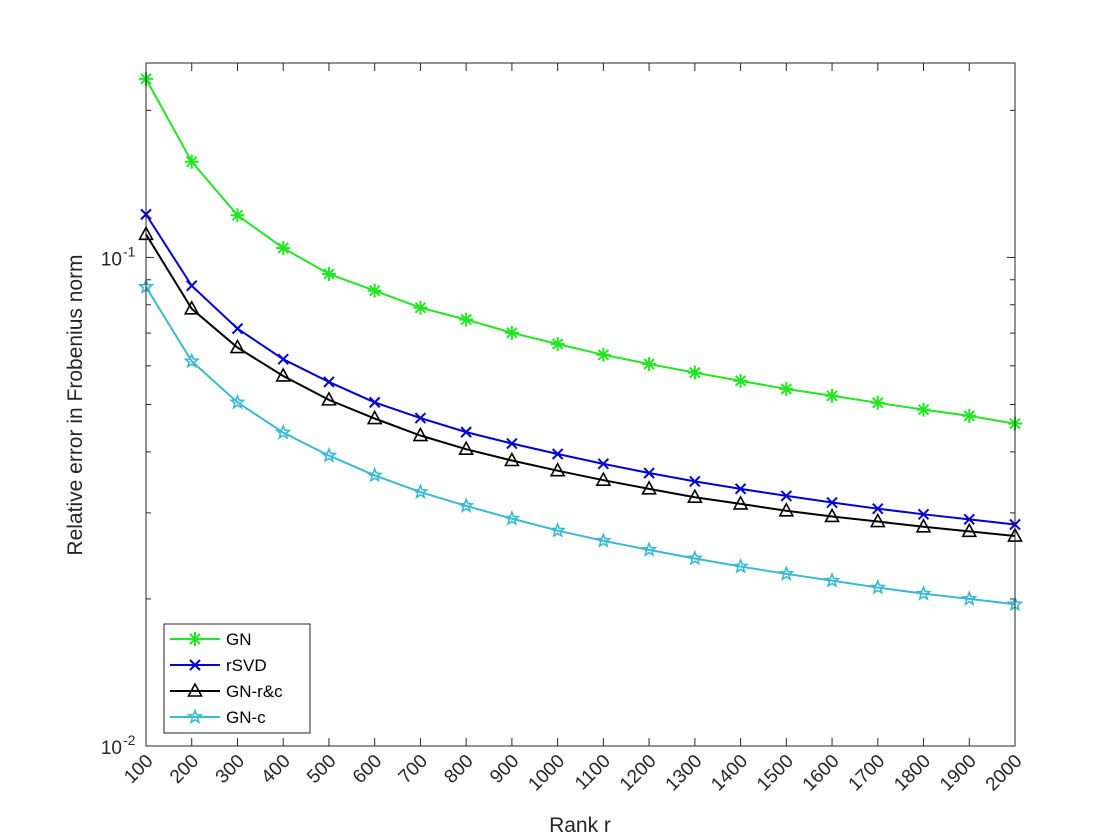  I want to click on y-tick-labels: 10-110-2, so click(118, 501).